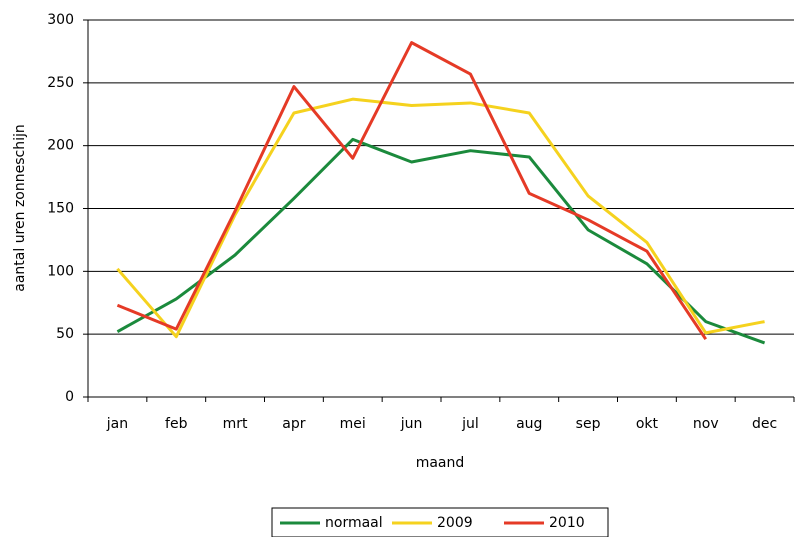 This screenshot has width=796, height=541. What do you see at coordinates (764, 424) in the screenshot?
I see `x-tick-label: dec` at bounding box center [764, 424].